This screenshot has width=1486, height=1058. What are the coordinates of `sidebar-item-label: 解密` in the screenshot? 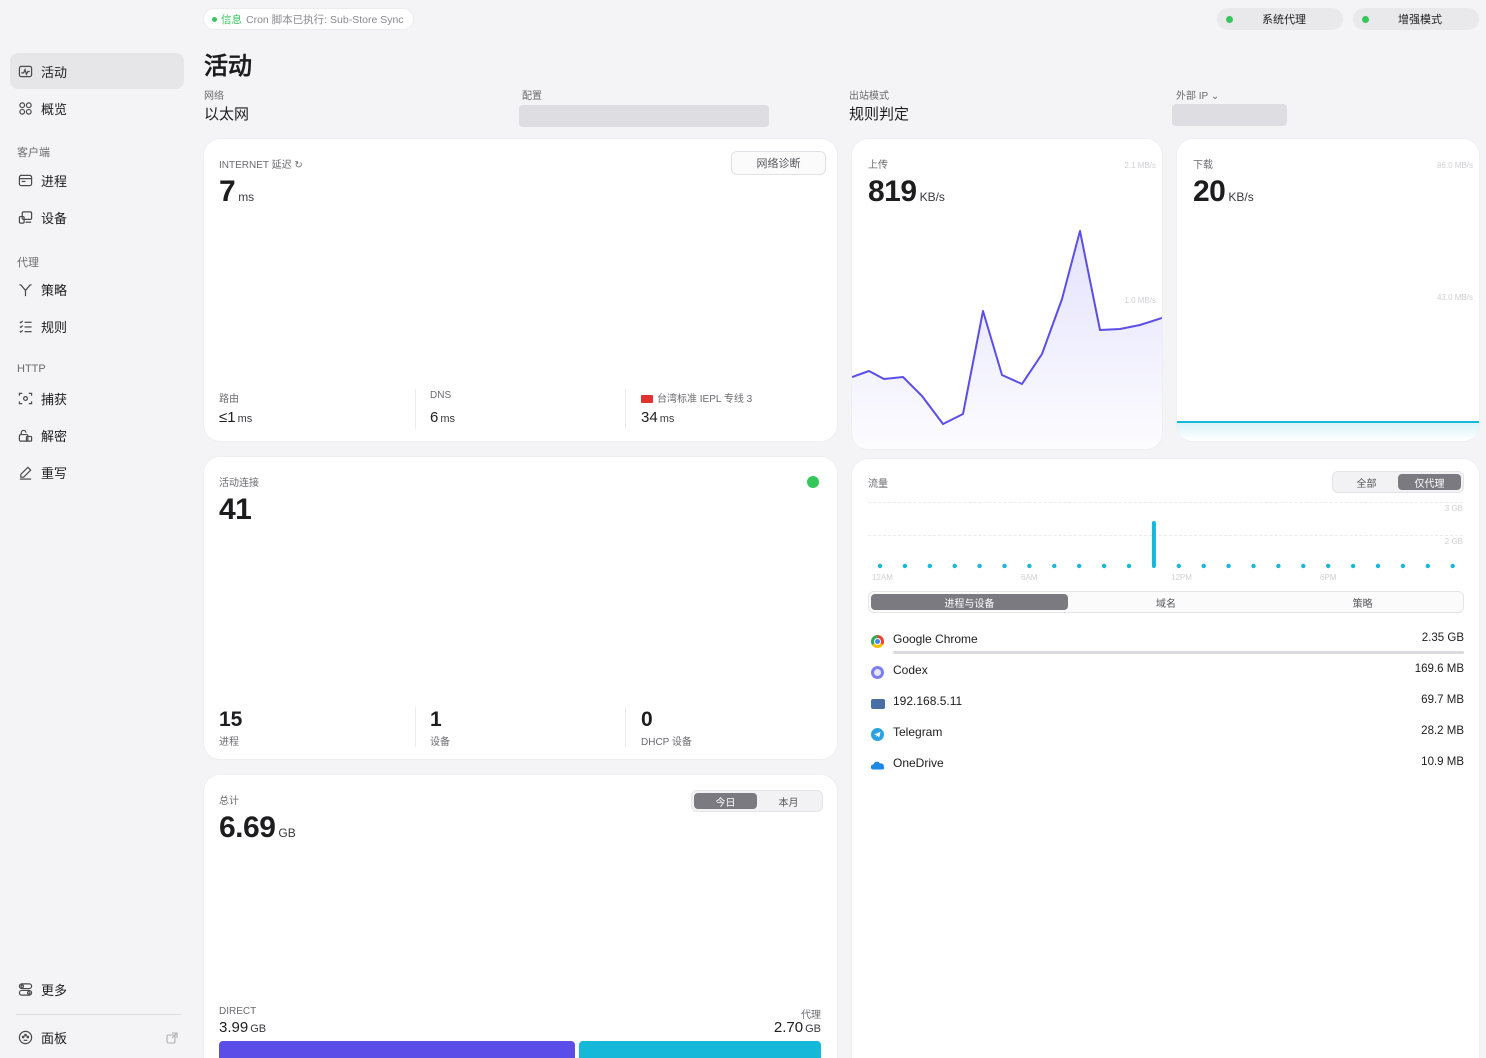 It's located at (54, 436).